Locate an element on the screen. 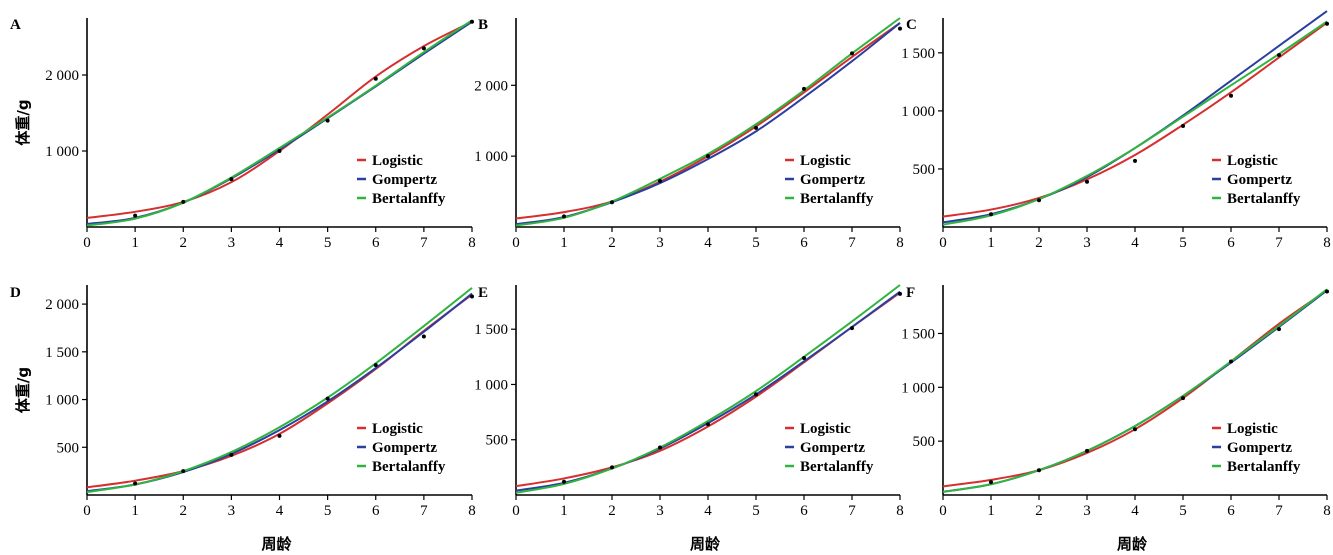 Image resolution: width=1333 pixels, height=555 pixels. x-axis-title: 周龄 is located at coordinates (705, 544).